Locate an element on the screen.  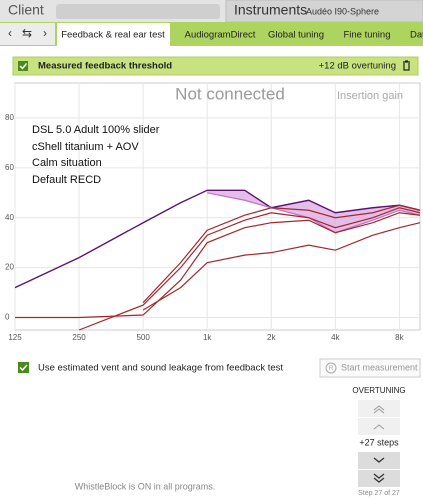
annotation: cShell titanium + AOV is located at coordinates (85, 147).